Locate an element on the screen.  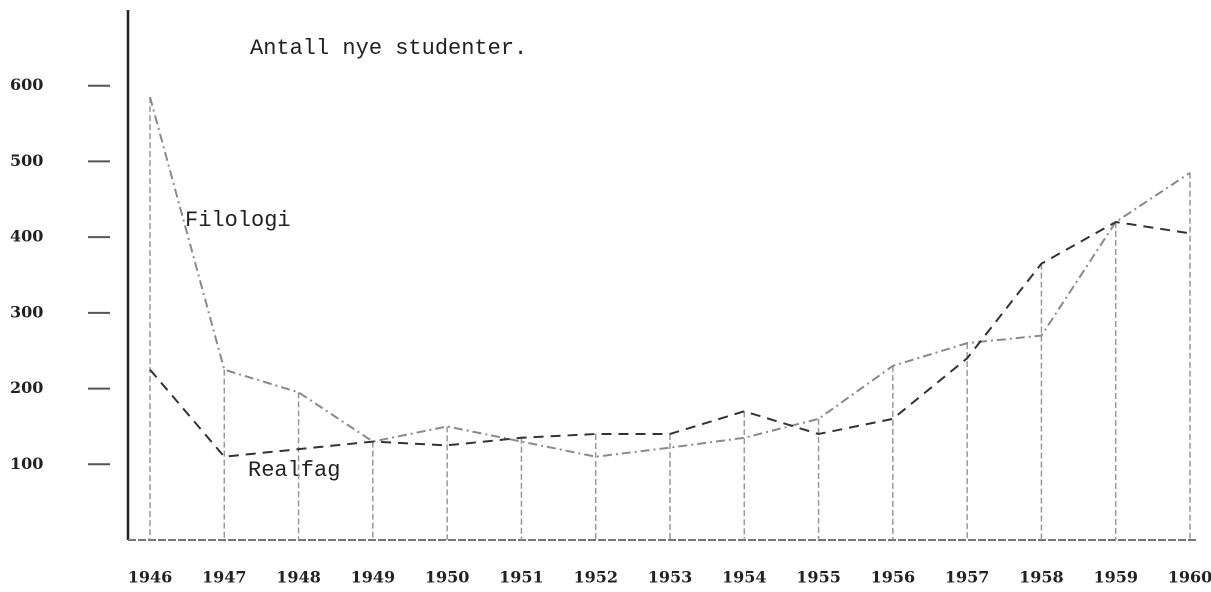
x-tick-label: 1950 is located at coordinates (447, 577).